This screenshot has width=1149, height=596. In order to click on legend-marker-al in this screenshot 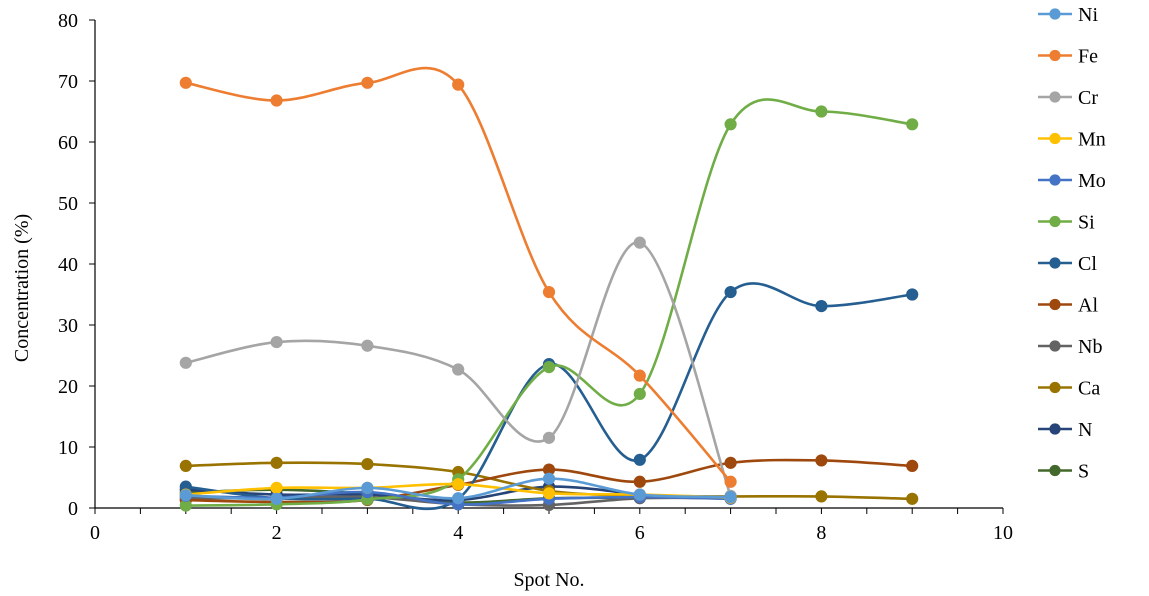, I will do `click(1055, 304)`.